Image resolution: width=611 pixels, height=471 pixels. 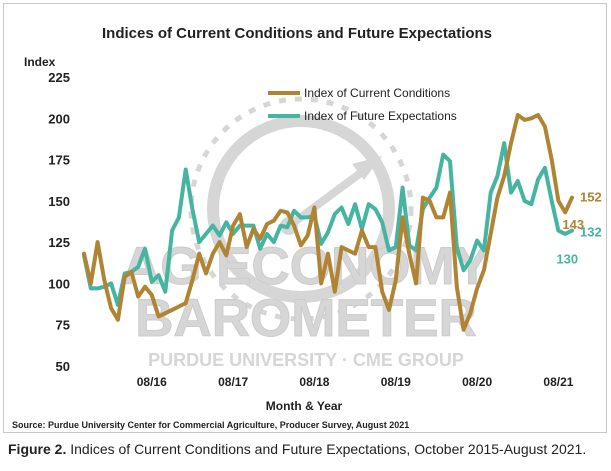 I want to click on x-tick-label: 08/16, so click(x=152, y=382).